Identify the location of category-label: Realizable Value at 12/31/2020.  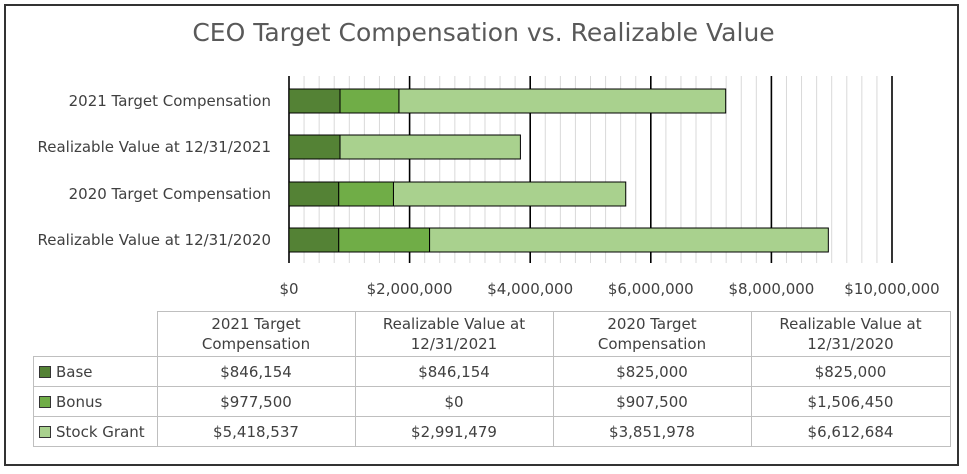
(154, 240).